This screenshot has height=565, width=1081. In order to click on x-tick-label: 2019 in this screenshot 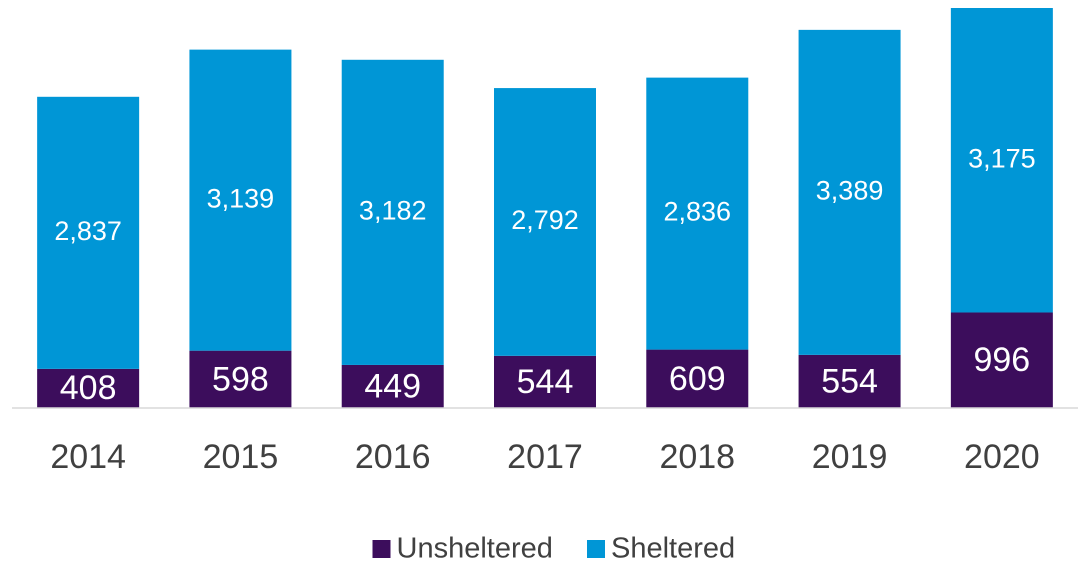, I will do `click(850, 457)`.